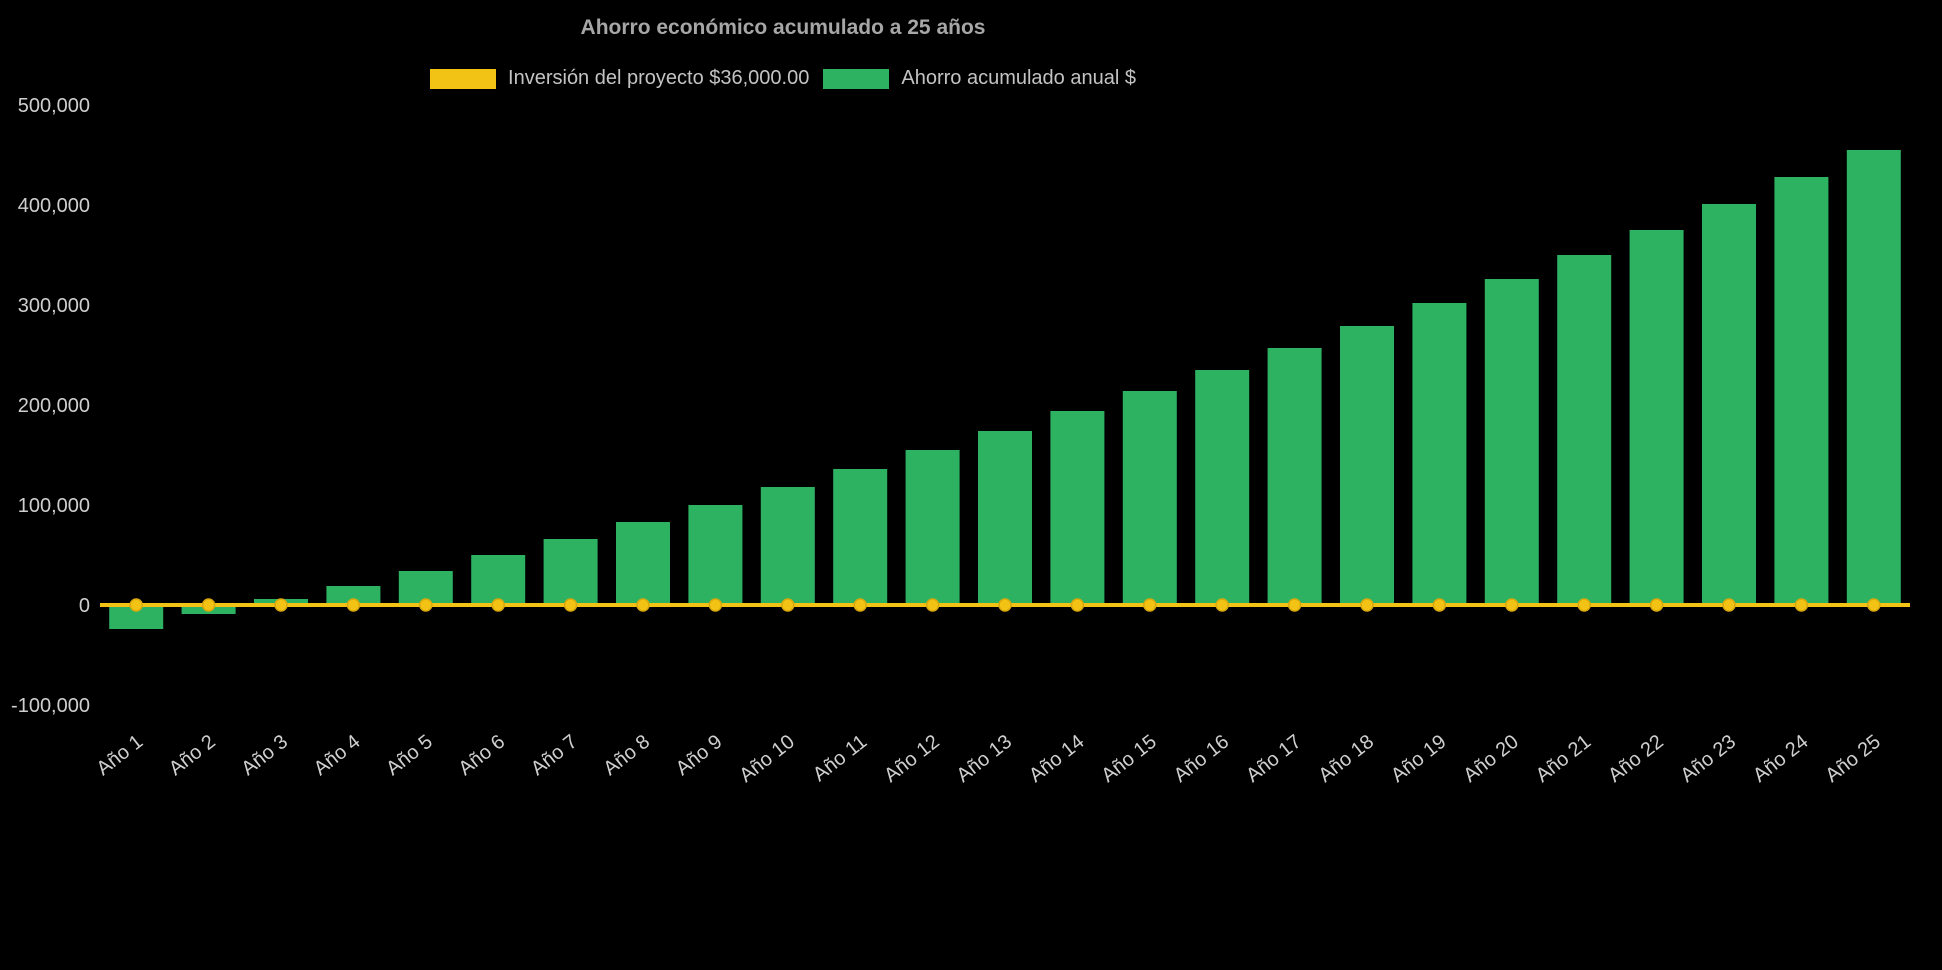 The image size is (1942, 970). Describe the element at coordinates (54, 506) in the screenshot. I see `y-tick-label: 100,000` at that location.